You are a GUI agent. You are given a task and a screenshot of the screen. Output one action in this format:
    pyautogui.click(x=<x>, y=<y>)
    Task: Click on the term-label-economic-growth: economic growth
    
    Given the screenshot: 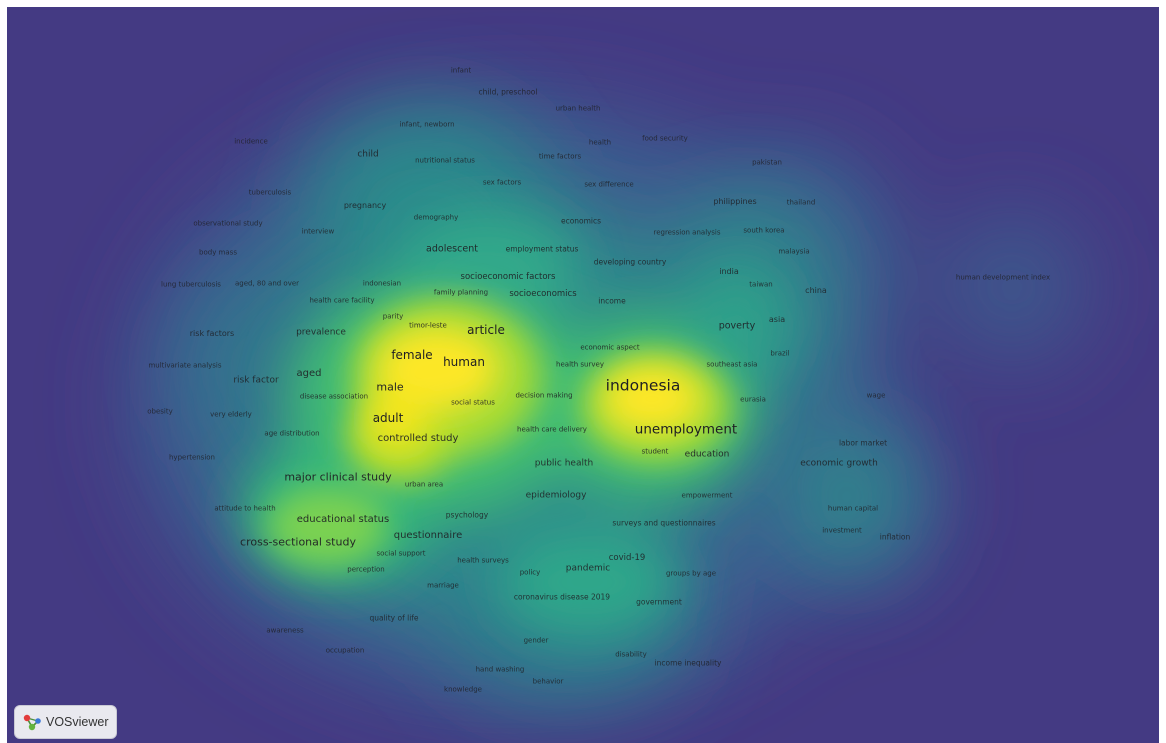 What is the action you would take?
    pyautogui.click(x=839, y=464)
    